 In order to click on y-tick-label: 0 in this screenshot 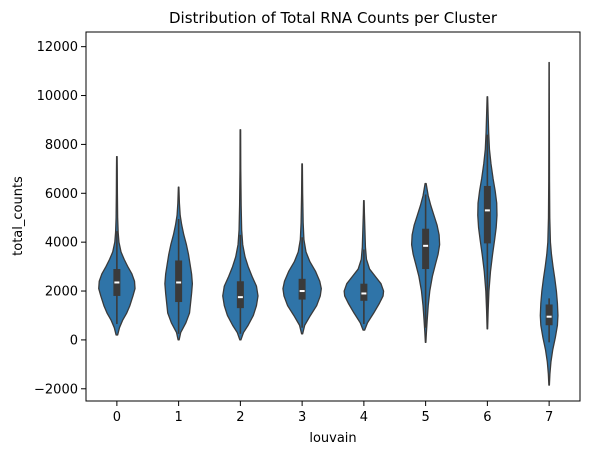, I will do `click(74, 340)`.